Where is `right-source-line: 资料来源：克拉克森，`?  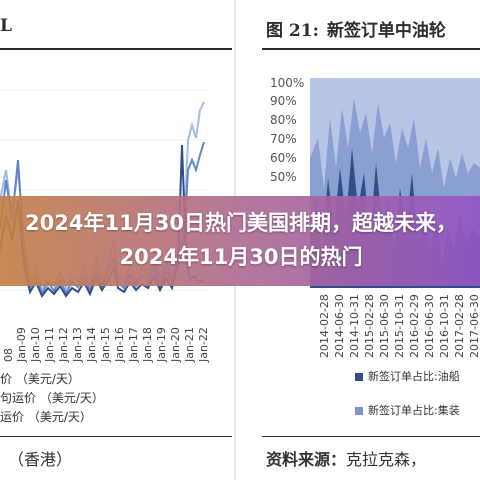
right-source-line: 资料来源：克拉克森， is located at coordinates (346, 458).